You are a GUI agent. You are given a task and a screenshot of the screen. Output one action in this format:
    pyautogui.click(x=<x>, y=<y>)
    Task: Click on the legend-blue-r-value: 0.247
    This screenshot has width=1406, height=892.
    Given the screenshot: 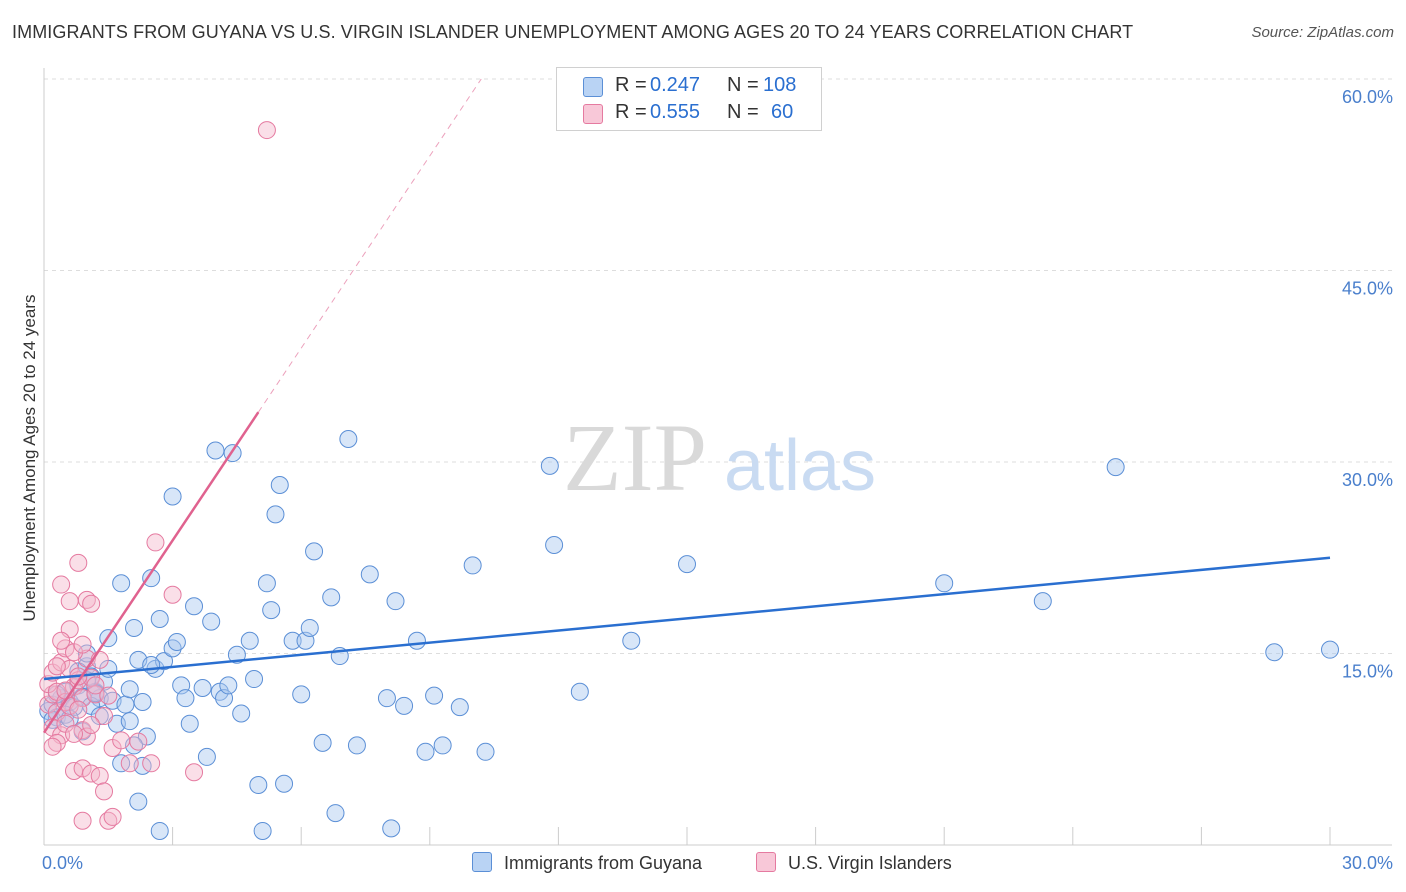 What is the action you would take?
    pyautogui.click(x=675, y=85)
    